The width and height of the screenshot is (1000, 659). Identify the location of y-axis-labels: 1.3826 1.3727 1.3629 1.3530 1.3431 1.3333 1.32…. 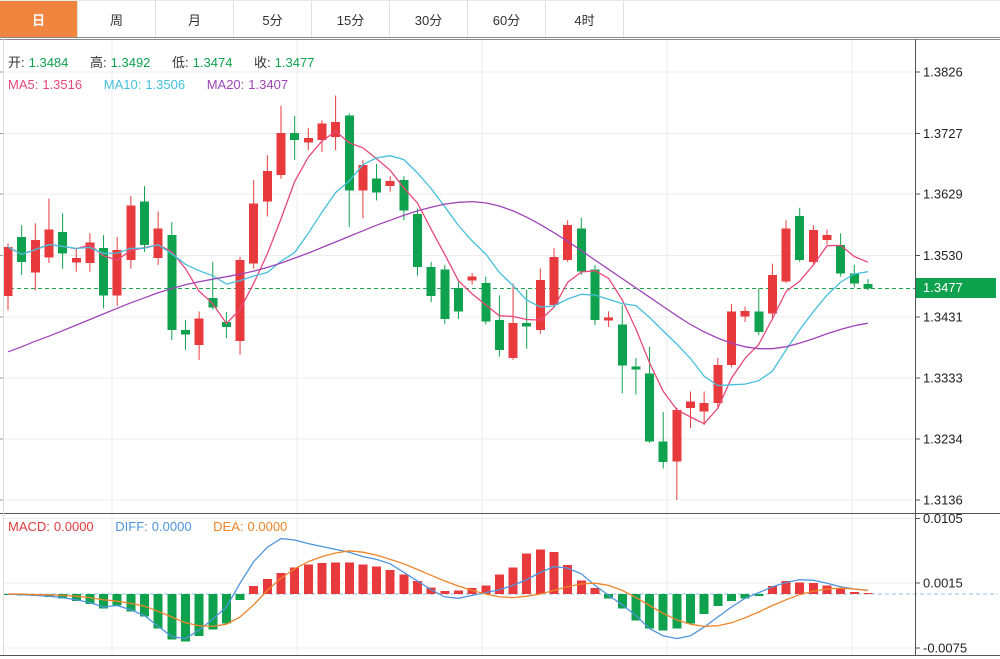
(941, 360).